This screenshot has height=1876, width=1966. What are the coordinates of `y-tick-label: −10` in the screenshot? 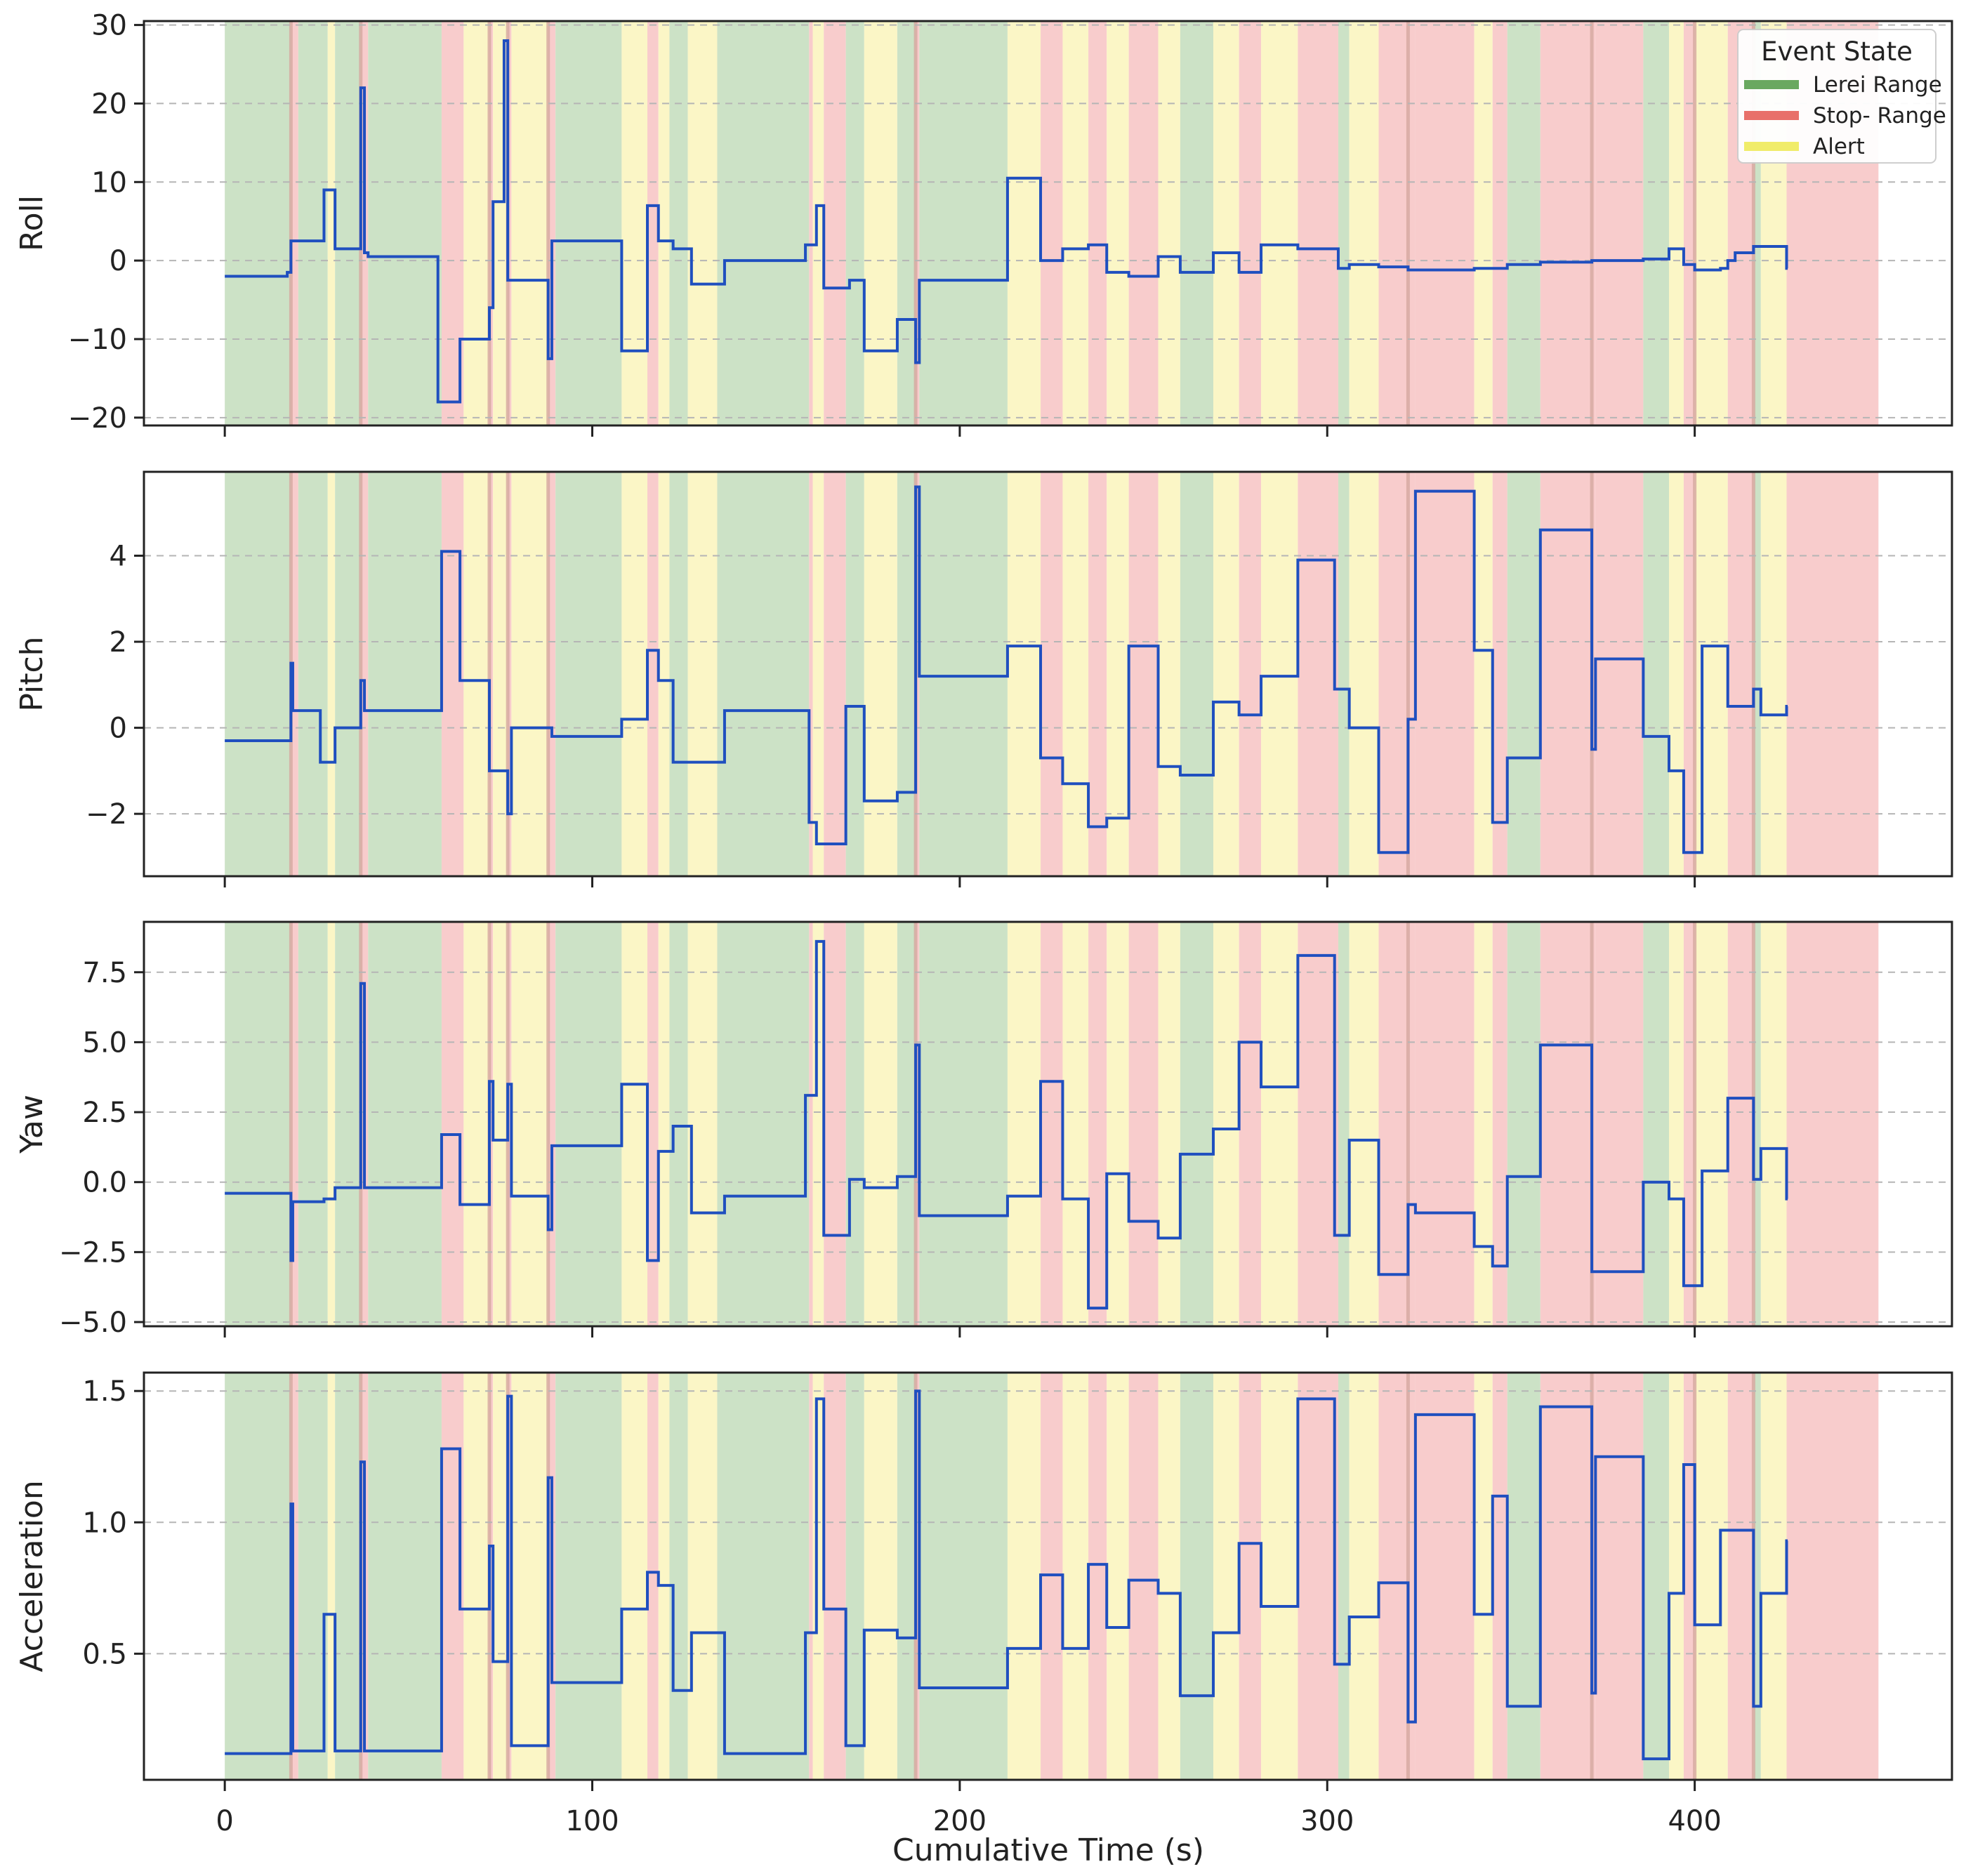 It's located at (97, 340).